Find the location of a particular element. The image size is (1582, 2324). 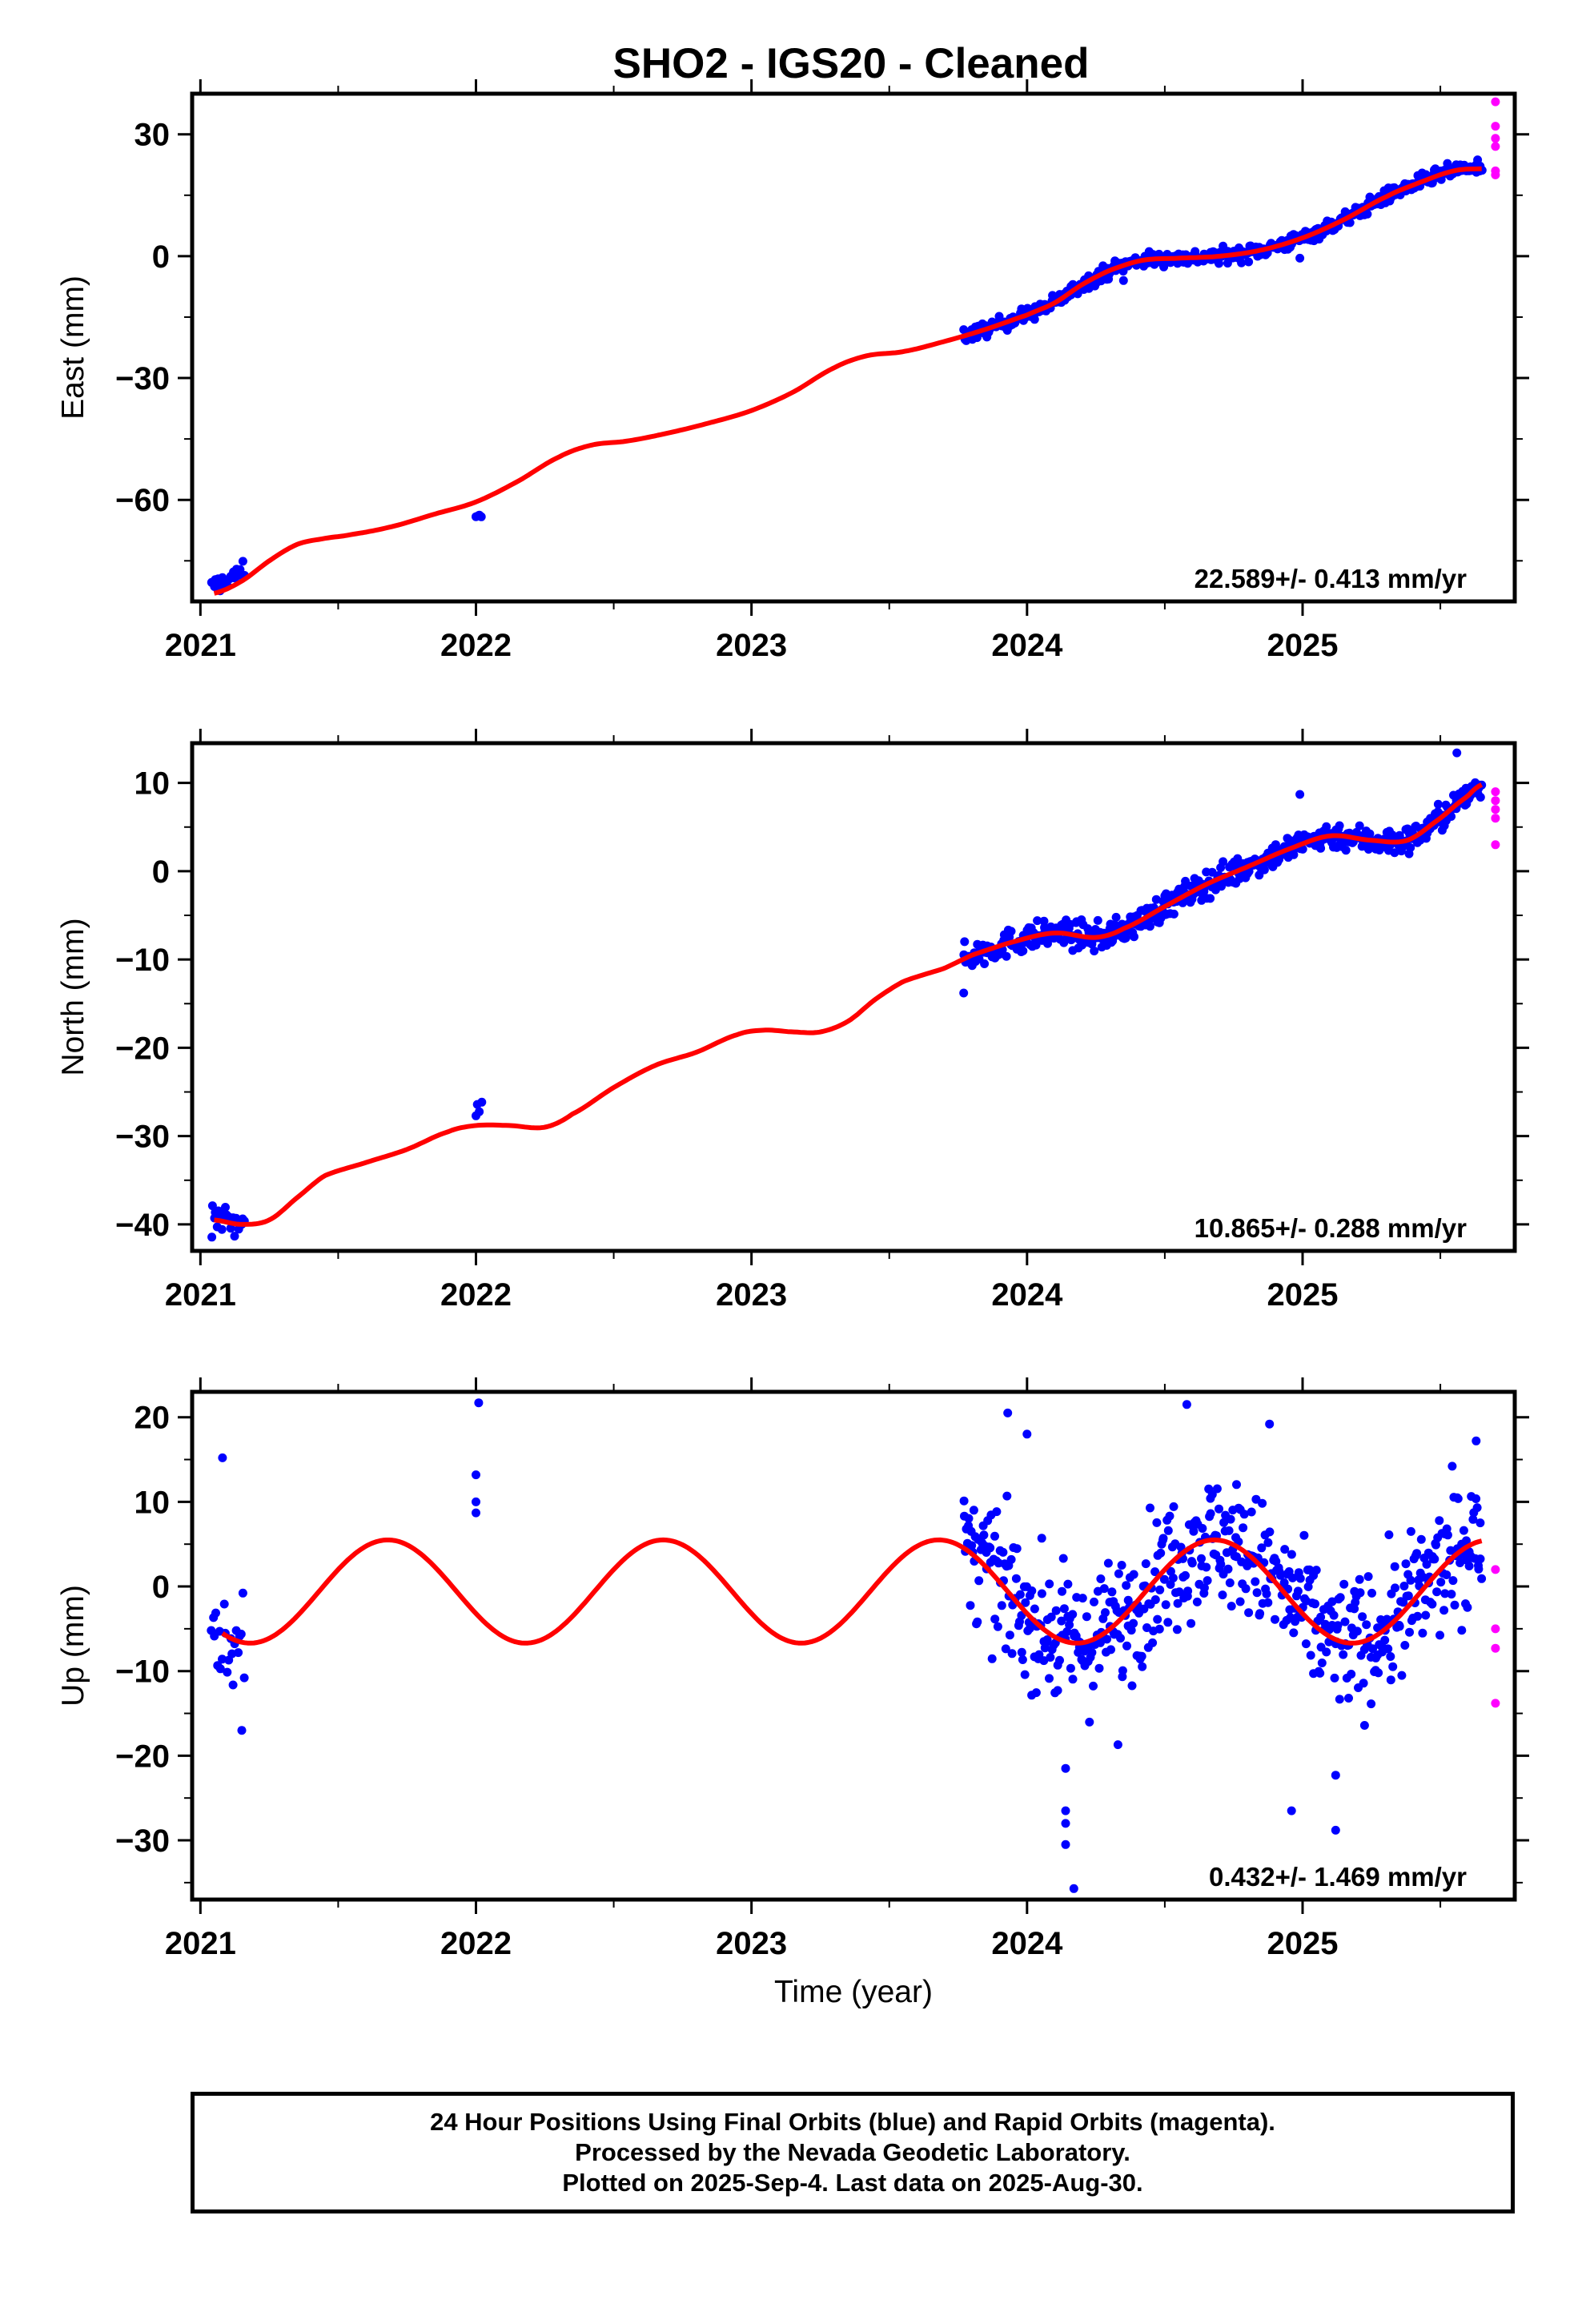

east-fit-curve is located at coordinates (847, 381).